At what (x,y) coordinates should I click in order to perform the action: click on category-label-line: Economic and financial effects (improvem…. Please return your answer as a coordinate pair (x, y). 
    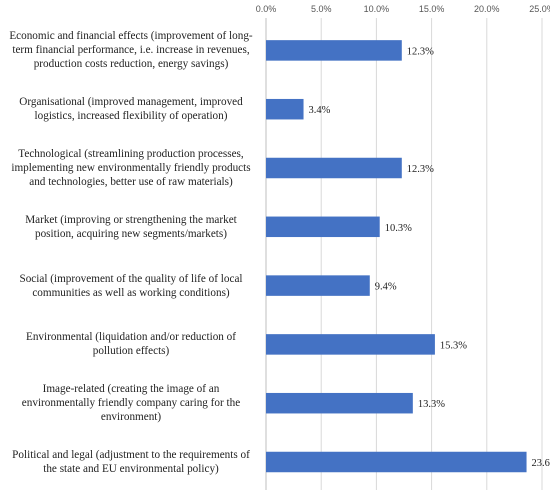
    Looking at the image, I should click on (131, 36).